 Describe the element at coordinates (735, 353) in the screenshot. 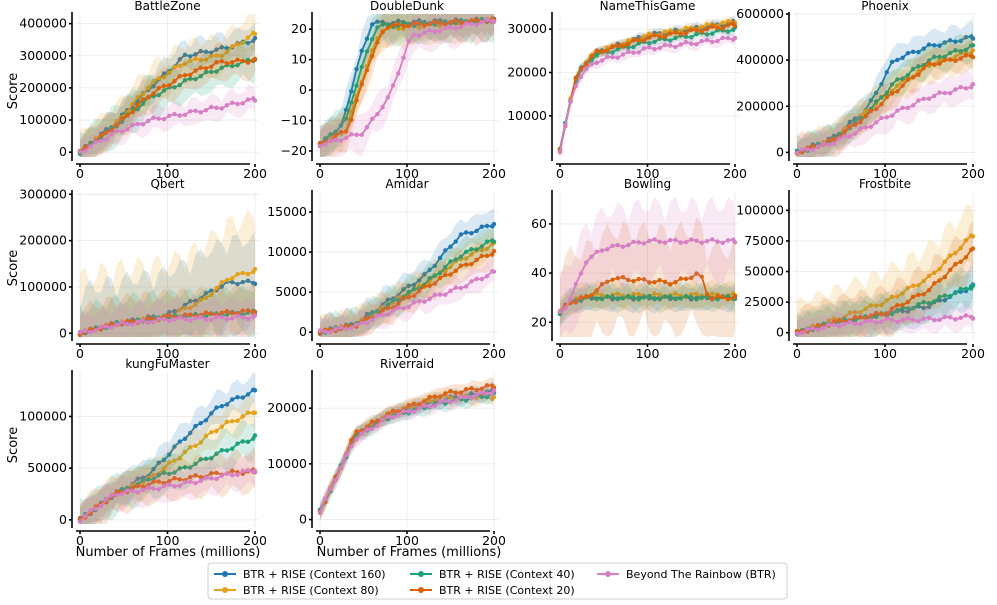

I see `bowling-xtick-label-2: 200` at that location.